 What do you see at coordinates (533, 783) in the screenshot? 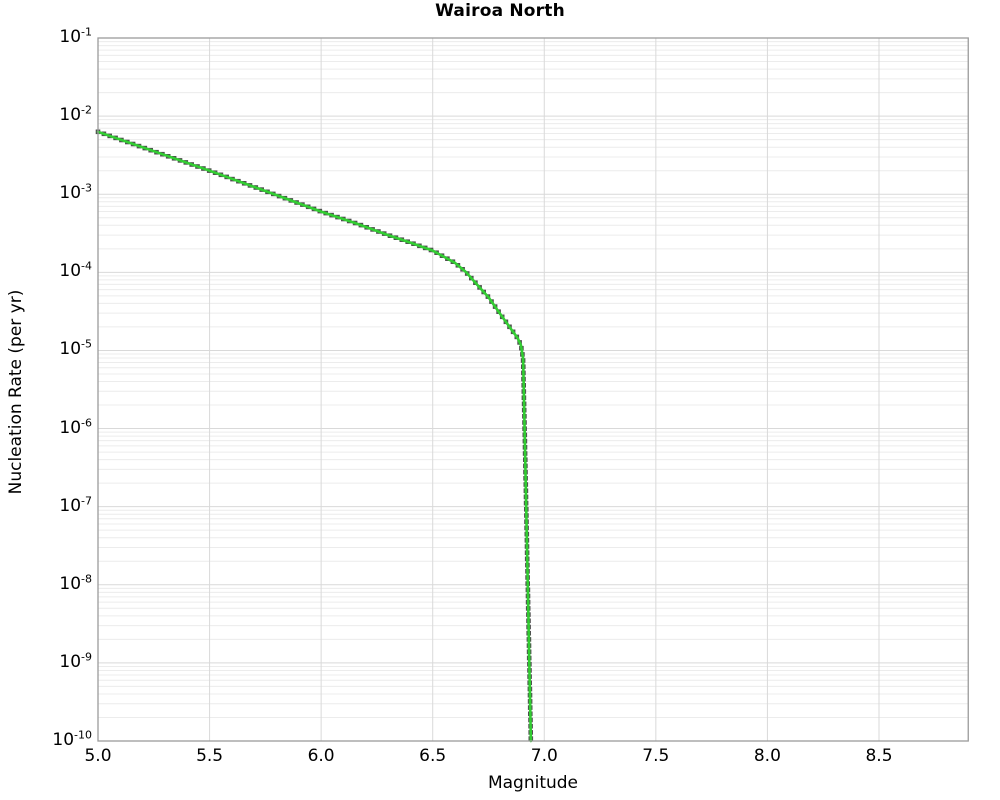
I see `x-axis-label: Magnitude` at bounding box center [533, 783].